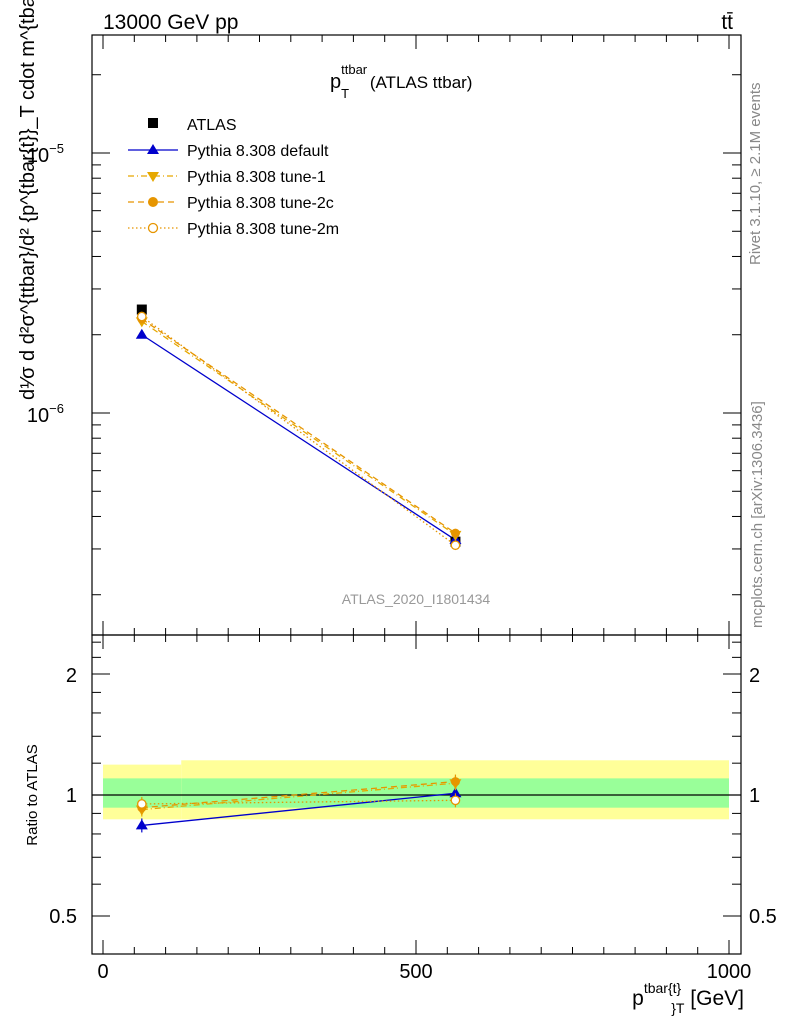  I want to click on rivet-label: Rivet 3.1.10, ≥ 2.1M events, so click(755, 174).